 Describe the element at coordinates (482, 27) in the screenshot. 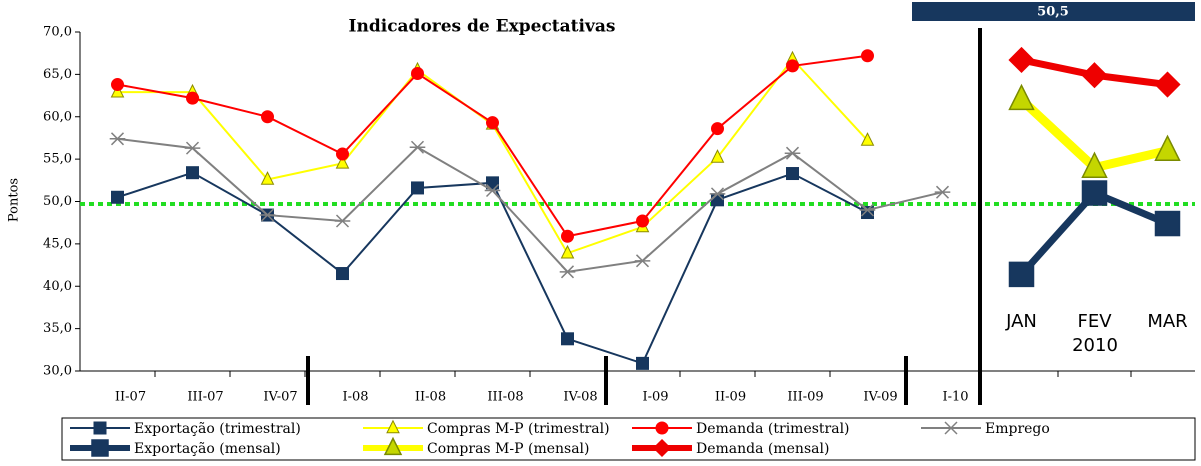

I see `chart-title: Indicadores de Expectativas` at that location.